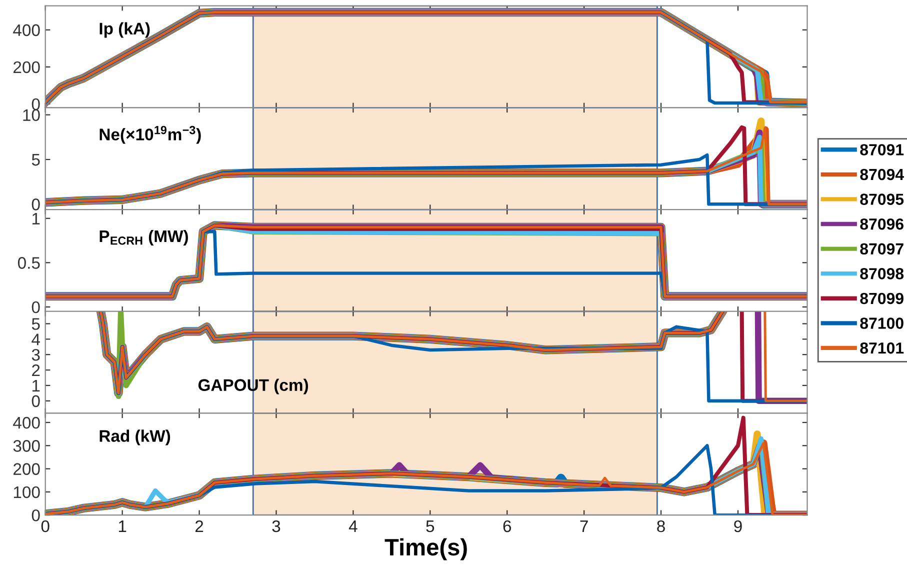 The height and width of the screenshot is (582, 907). I want to click on x-tick-label: 2, so click(199, 526).